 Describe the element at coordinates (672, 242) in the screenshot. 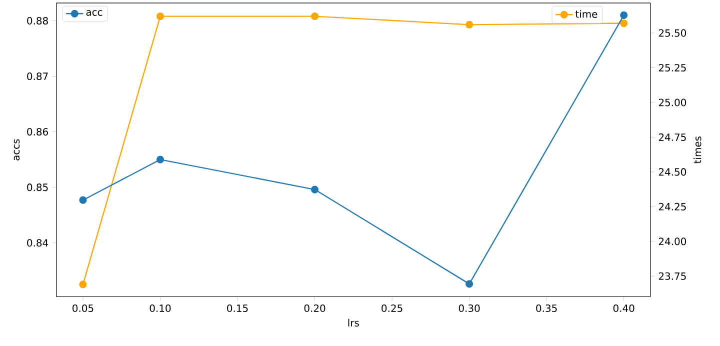

I see `y2-tick-label: 24.00` at that location.